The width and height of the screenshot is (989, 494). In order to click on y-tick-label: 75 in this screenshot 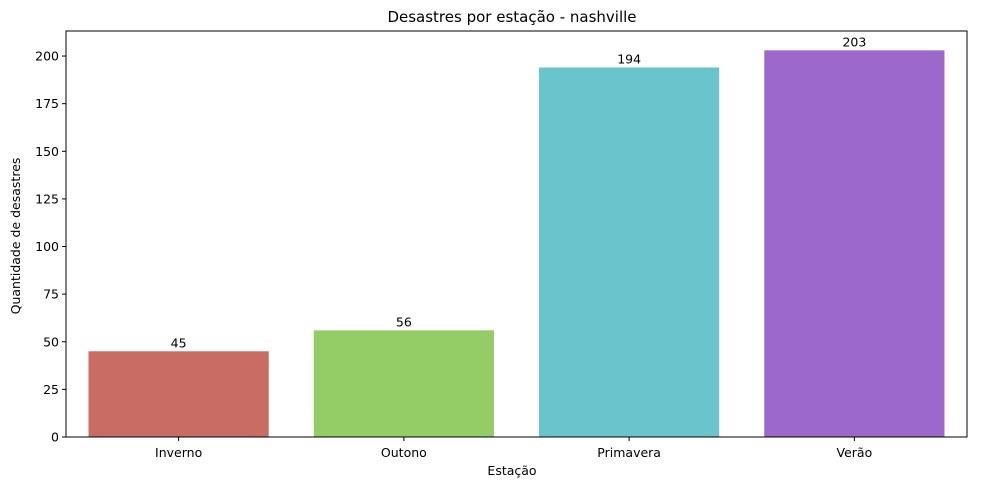, I will do `click(51, 294)`.